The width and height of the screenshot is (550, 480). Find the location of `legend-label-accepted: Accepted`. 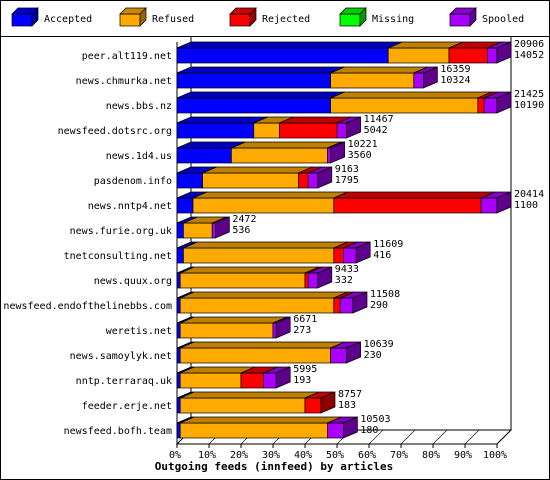

legend-label-accepted: Accepted is located at coordinates (68, 19).